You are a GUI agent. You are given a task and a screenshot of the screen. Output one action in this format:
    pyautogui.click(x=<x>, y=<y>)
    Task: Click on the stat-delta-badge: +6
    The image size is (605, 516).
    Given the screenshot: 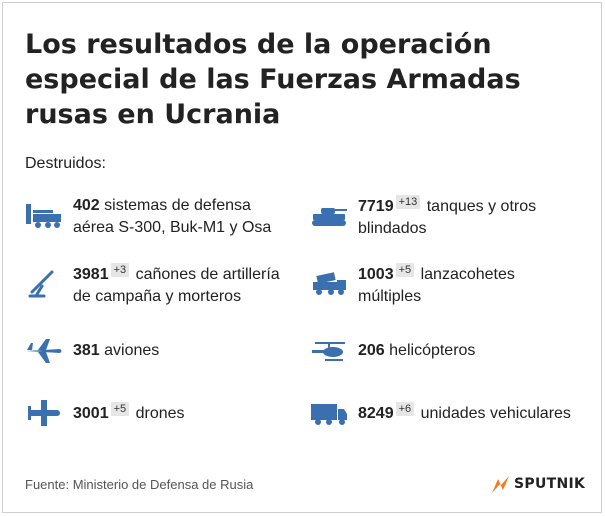 What is the action you would take?
    pyautogui.click(x=405, y=409)
    